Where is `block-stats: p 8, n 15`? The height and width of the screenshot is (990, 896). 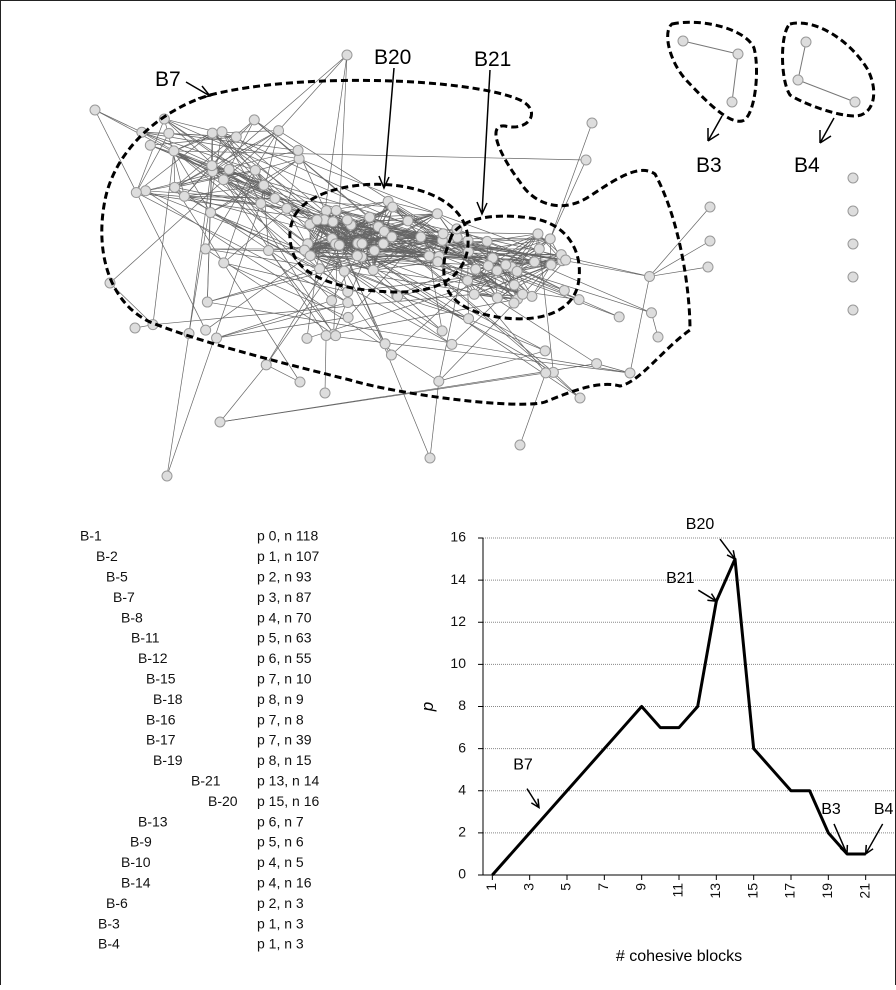 block-stats: p 8, n 15 is located at coordinates (284, 760).